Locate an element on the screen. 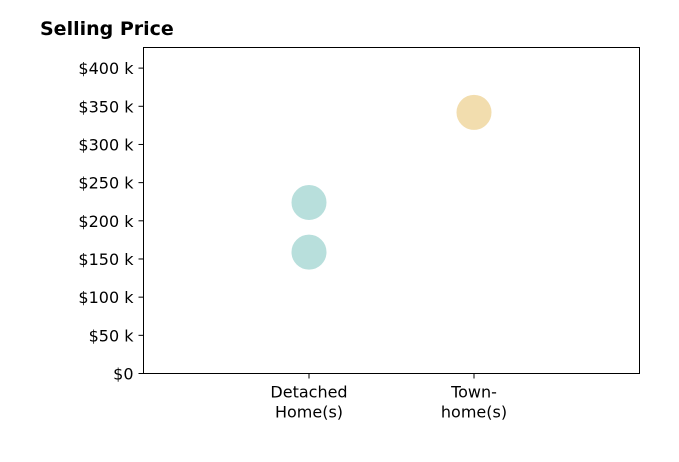  y-tick-label: $250 k is located at coordinates (106, 183).